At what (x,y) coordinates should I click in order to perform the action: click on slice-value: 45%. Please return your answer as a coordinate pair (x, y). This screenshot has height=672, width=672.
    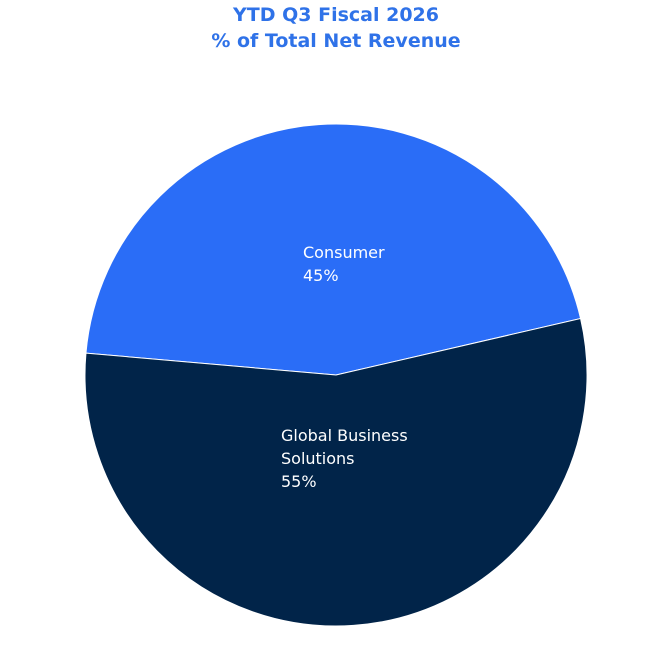
    Looking at the image, I should click on (321, 275).